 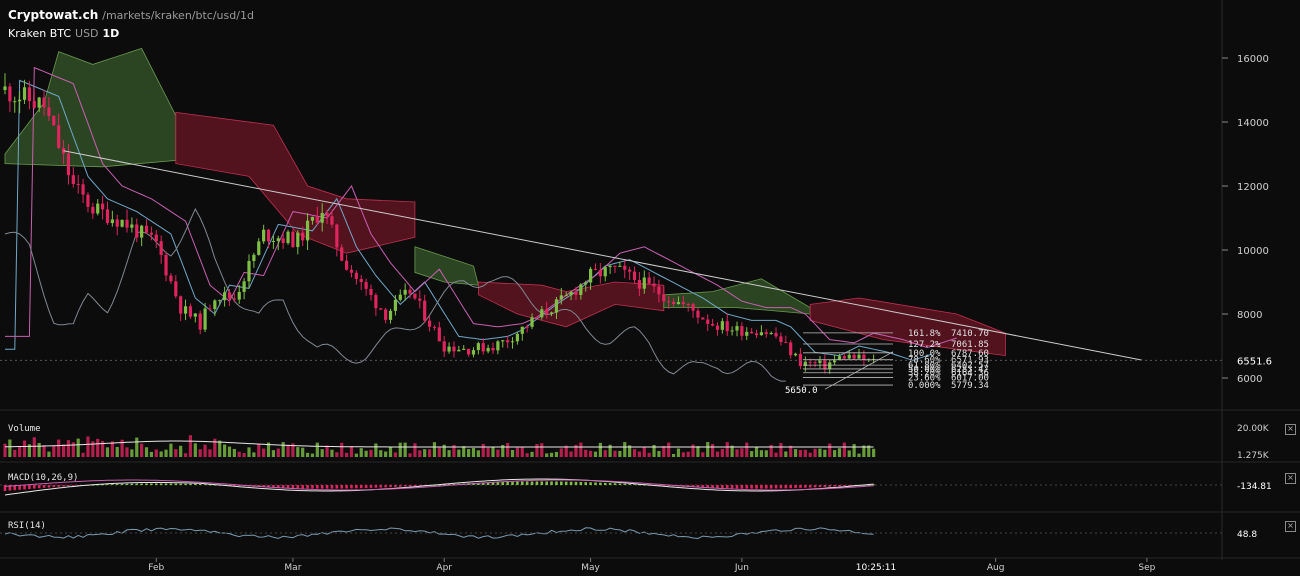 I want to click on market-path: /markets/kraken/btc/usd/1d, so click(x=178, y=15).